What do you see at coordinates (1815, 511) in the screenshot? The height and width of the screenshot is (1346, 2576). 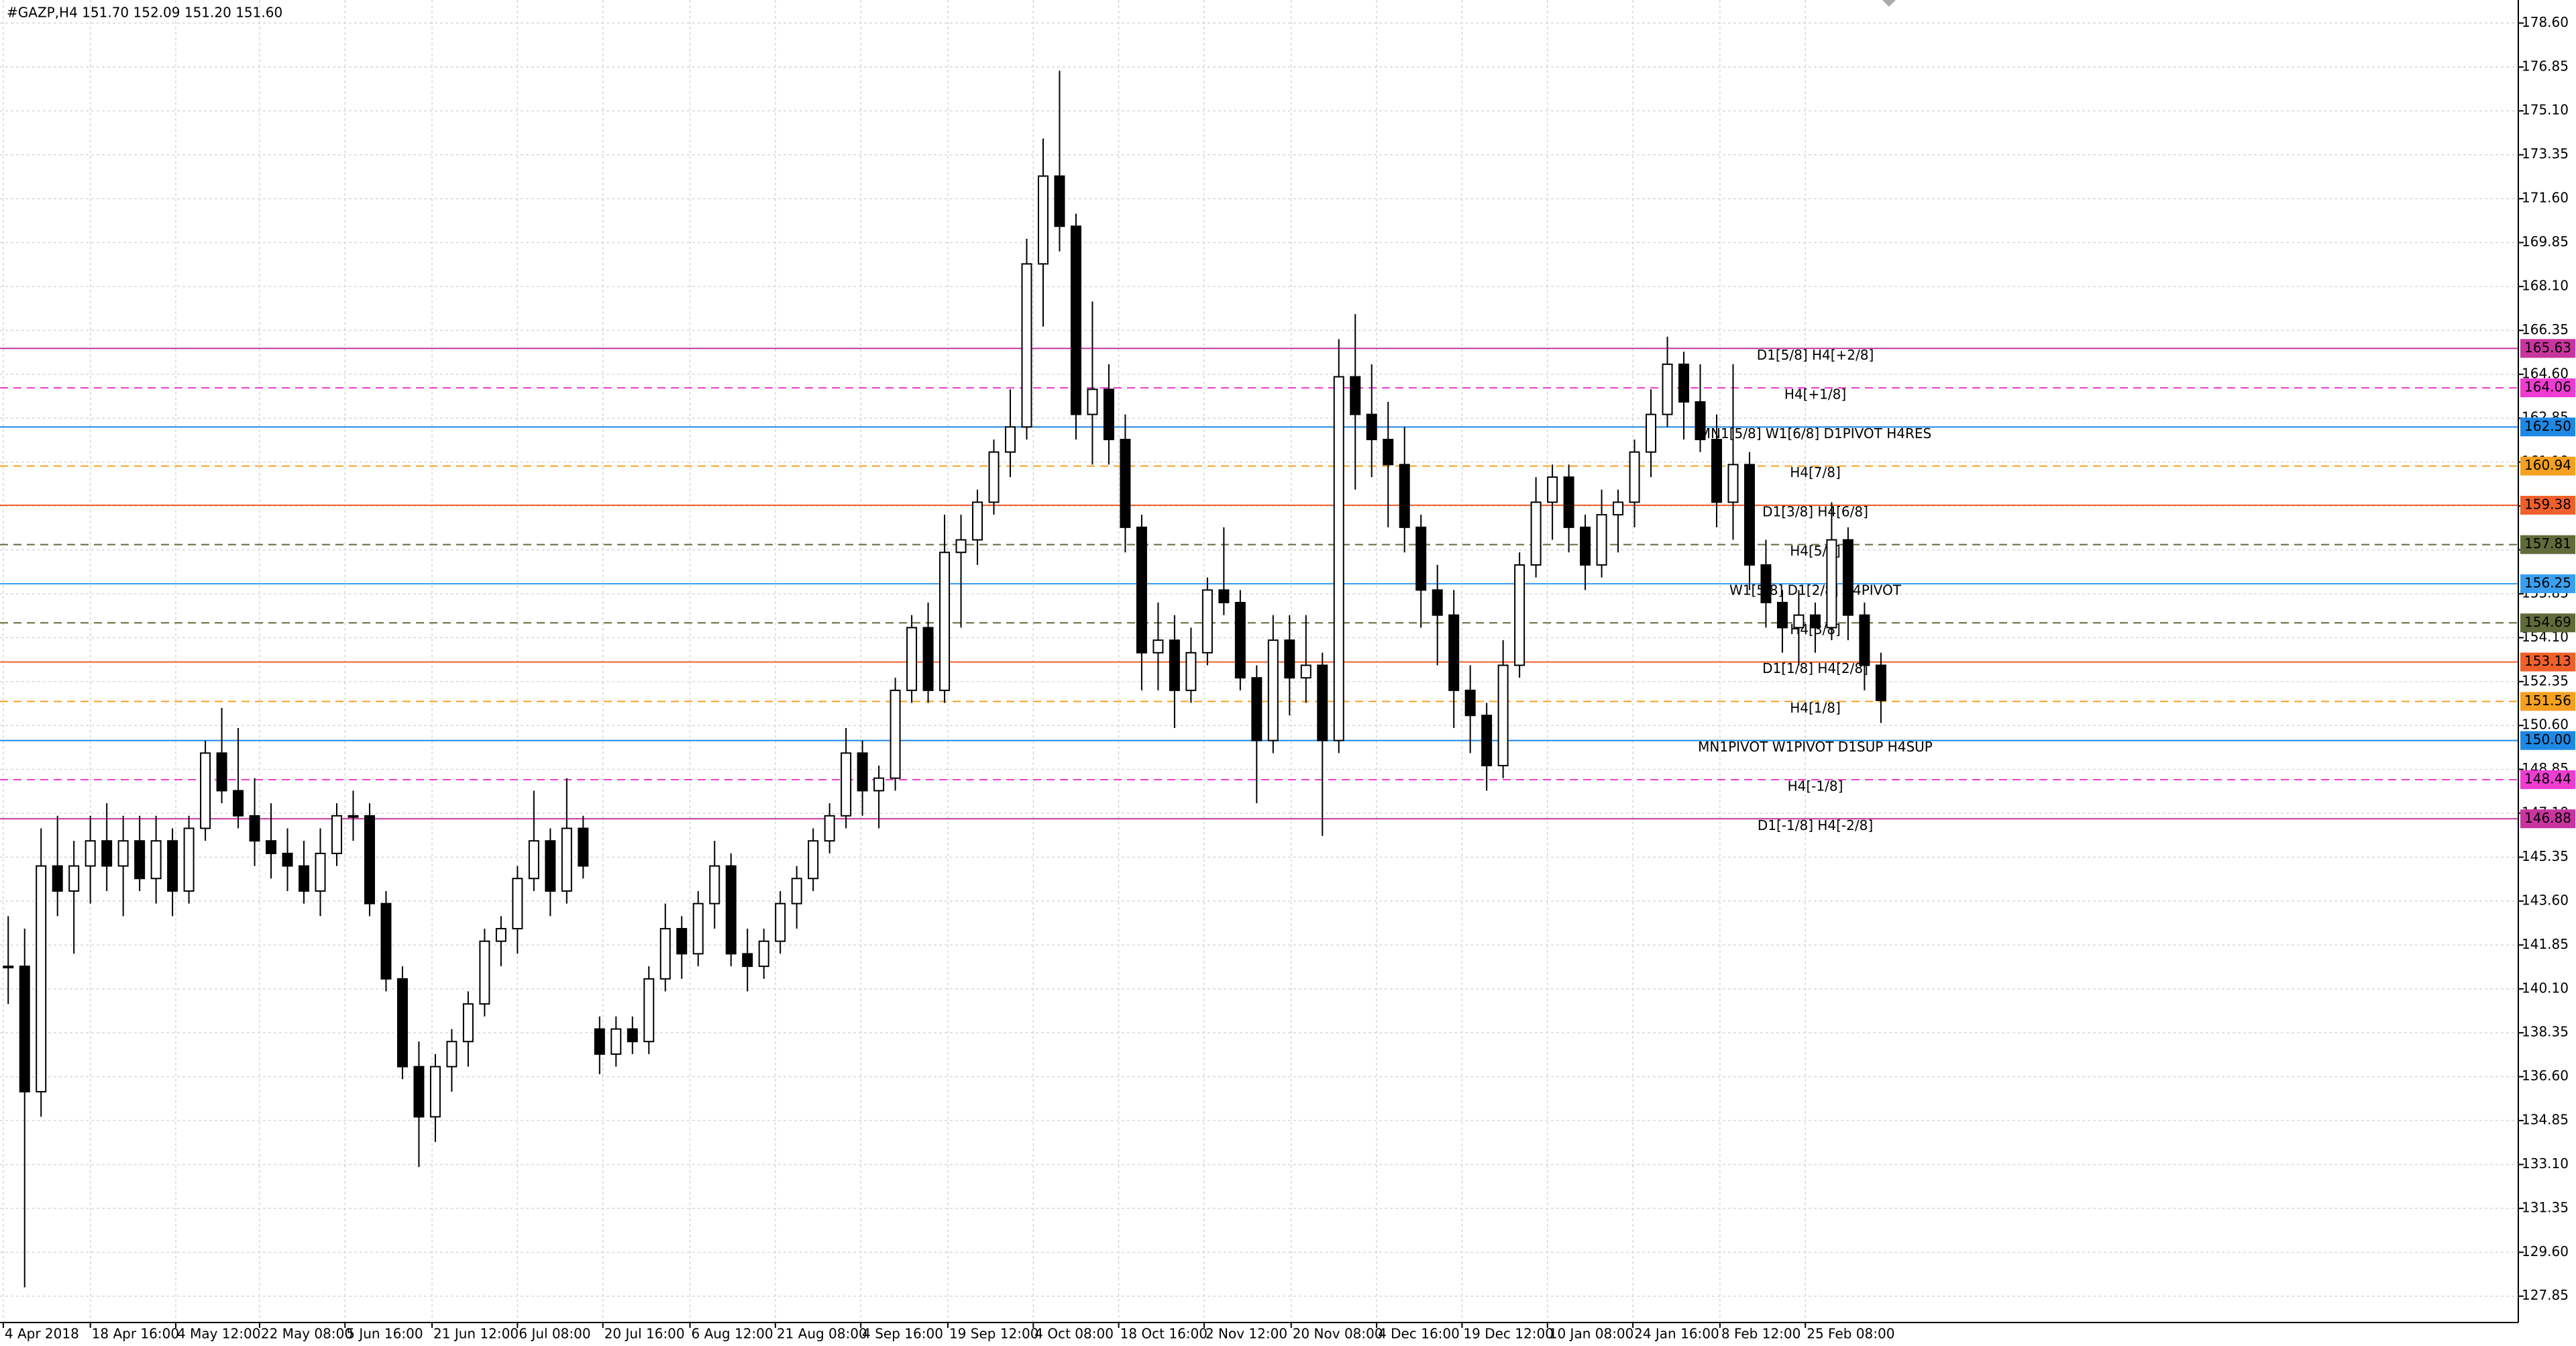 I see `level-label: D1[3/8] H4[6/8]` at bounding box center [1815, 511].